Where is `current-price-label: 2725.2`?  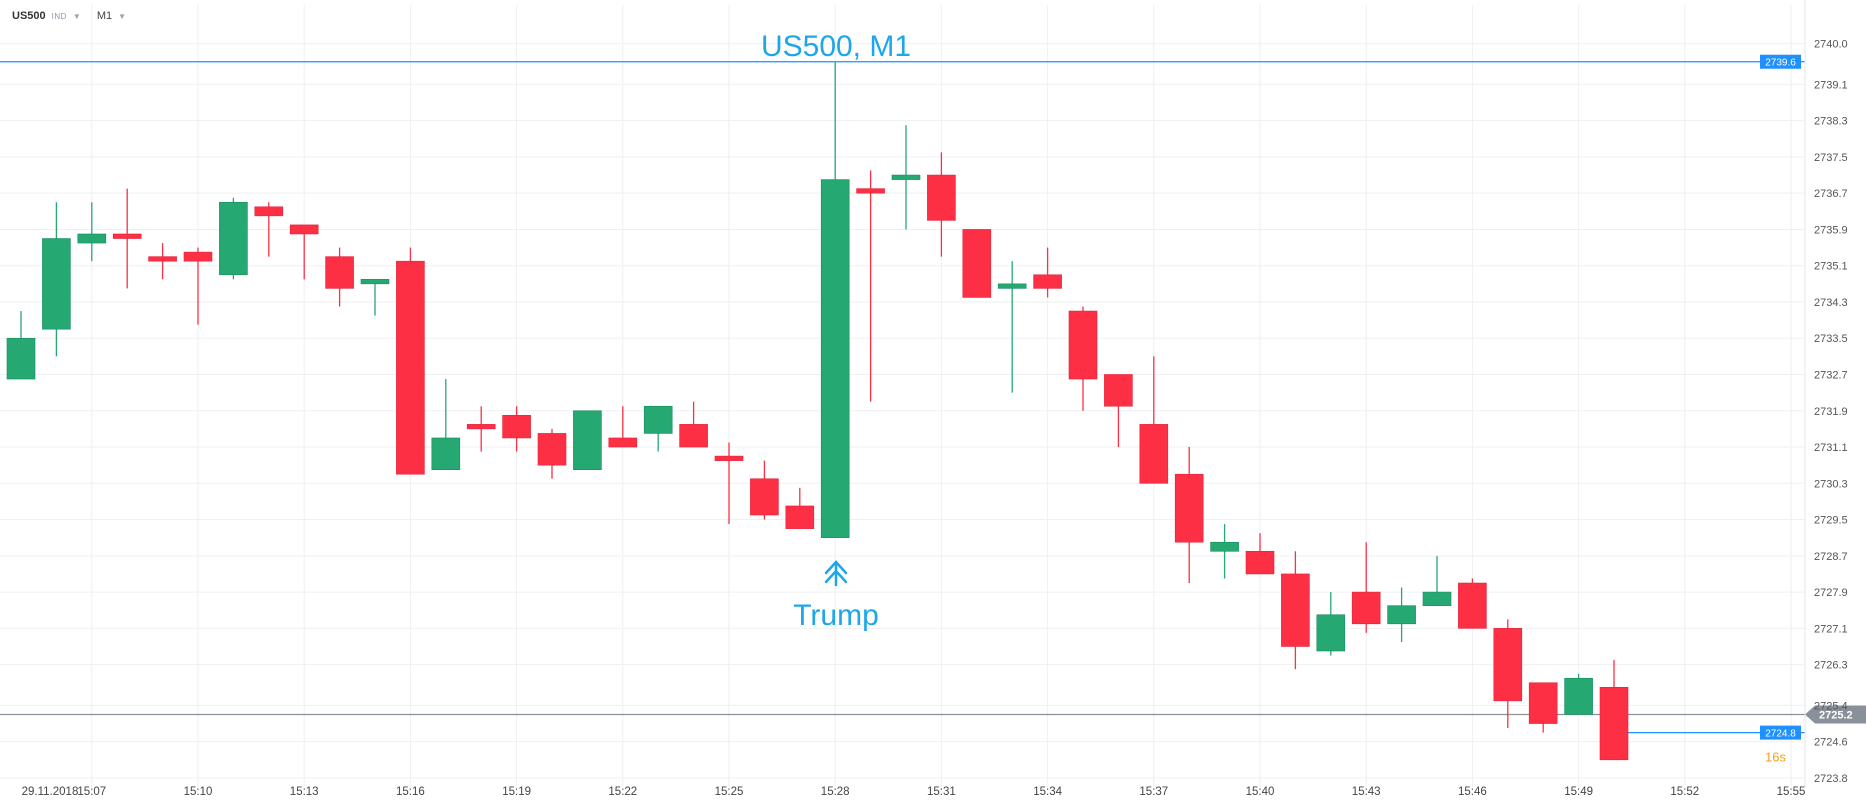
current-price-label: 2725.2 is located at coordinates (1836, 715).